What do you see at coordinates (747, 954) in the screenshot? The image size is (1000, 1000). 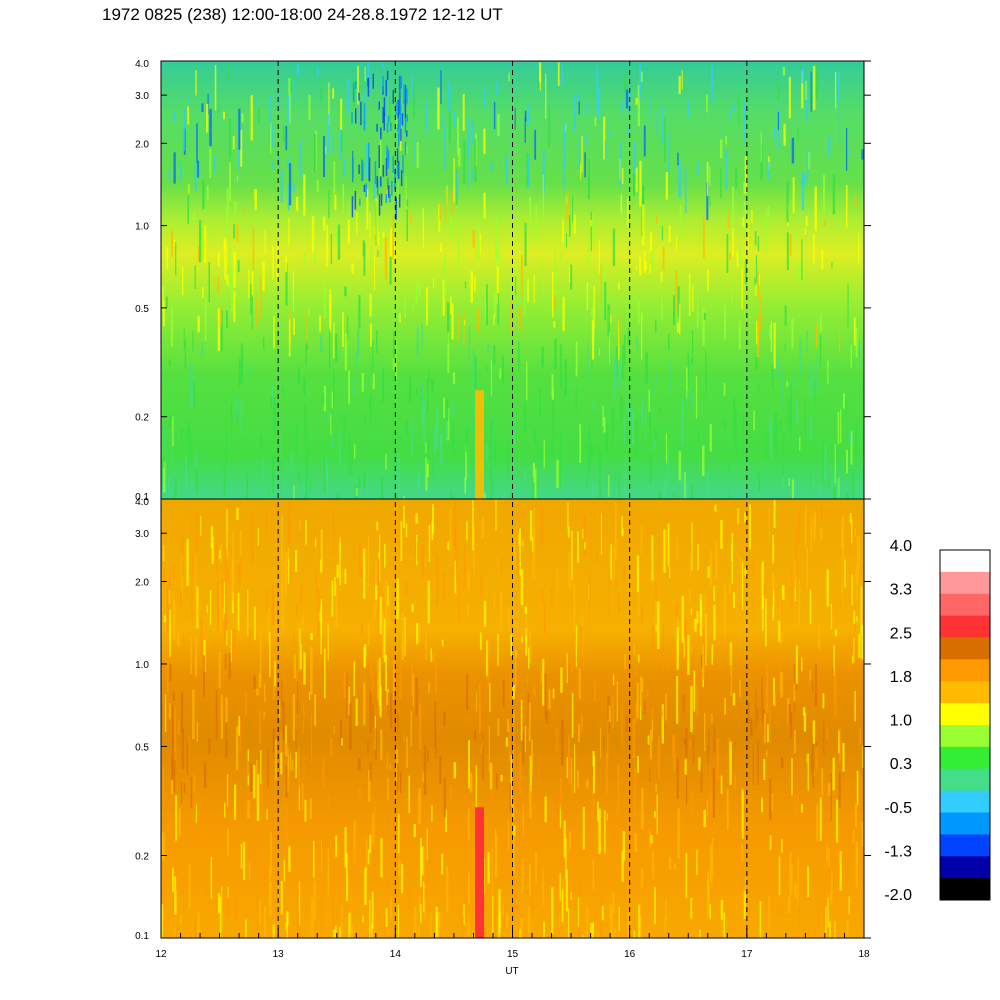 I see `x-tick-label: 17` at bounding box center [747, 954].